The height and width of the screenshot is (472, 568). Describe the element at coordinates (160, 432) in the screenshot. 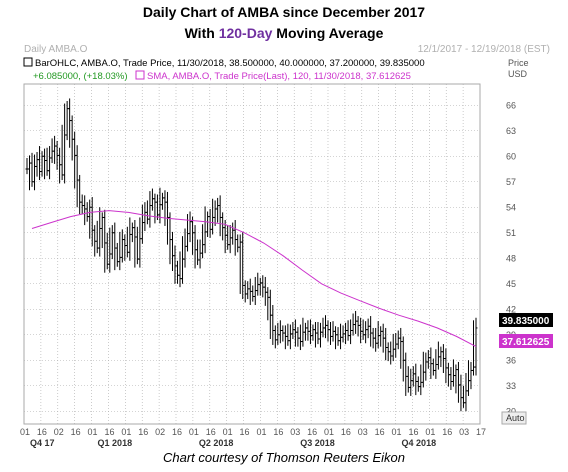

I see `x-tick-label: 02` at that location.